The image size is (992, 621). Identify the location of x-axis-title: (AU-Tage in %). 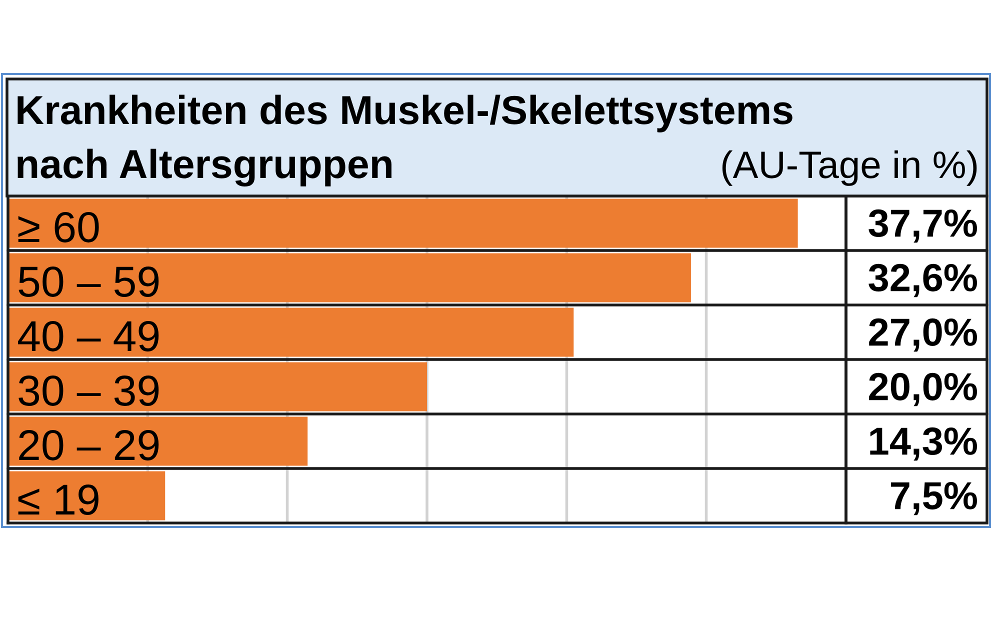
(849, 168).